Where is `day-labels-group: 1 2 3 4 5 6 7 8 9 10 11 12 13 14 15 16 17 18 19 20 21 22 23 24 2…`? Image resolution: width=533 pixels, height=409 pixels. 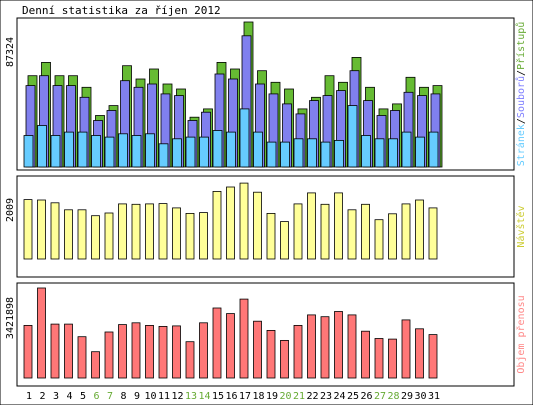
day-labels-group: 1 2 3 4 5 6 7 8 9 10 11 12 13 14 15 16 17 18 19 20 21 22 23 24 2… is located at coordinates (233, 396).